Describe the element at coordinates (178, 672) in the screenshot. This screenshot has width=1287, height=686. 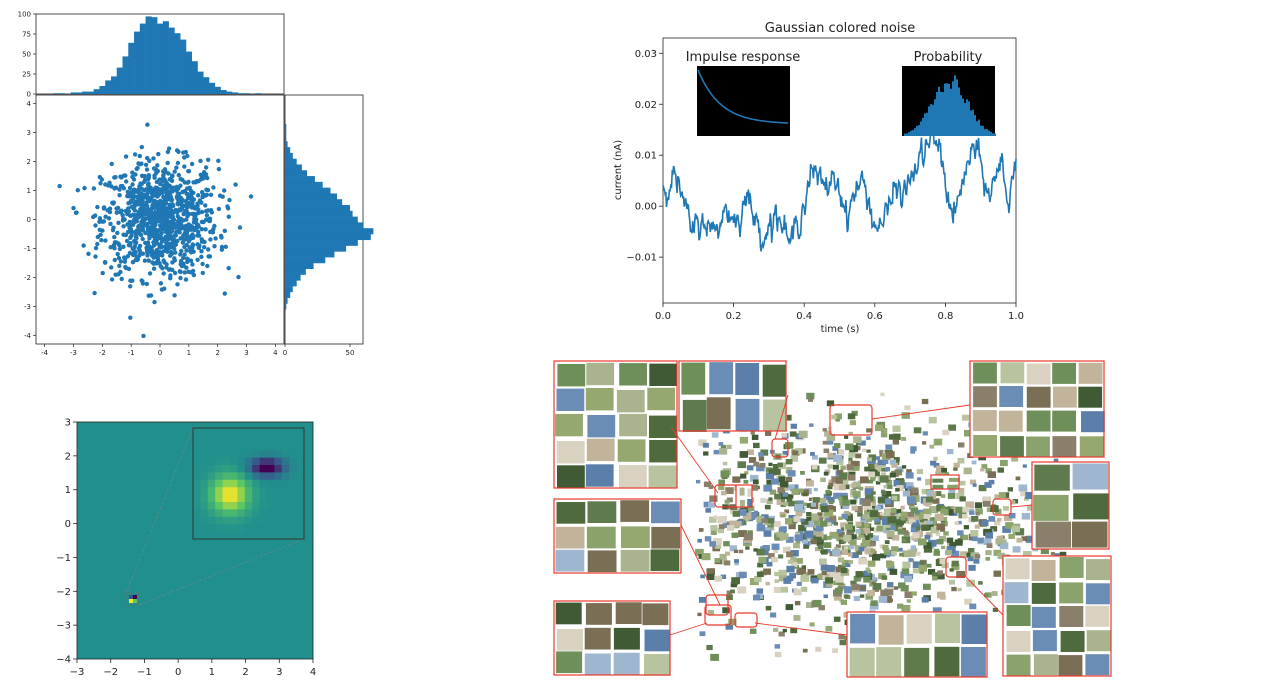
I see `x-tick-label: 0` at that location.